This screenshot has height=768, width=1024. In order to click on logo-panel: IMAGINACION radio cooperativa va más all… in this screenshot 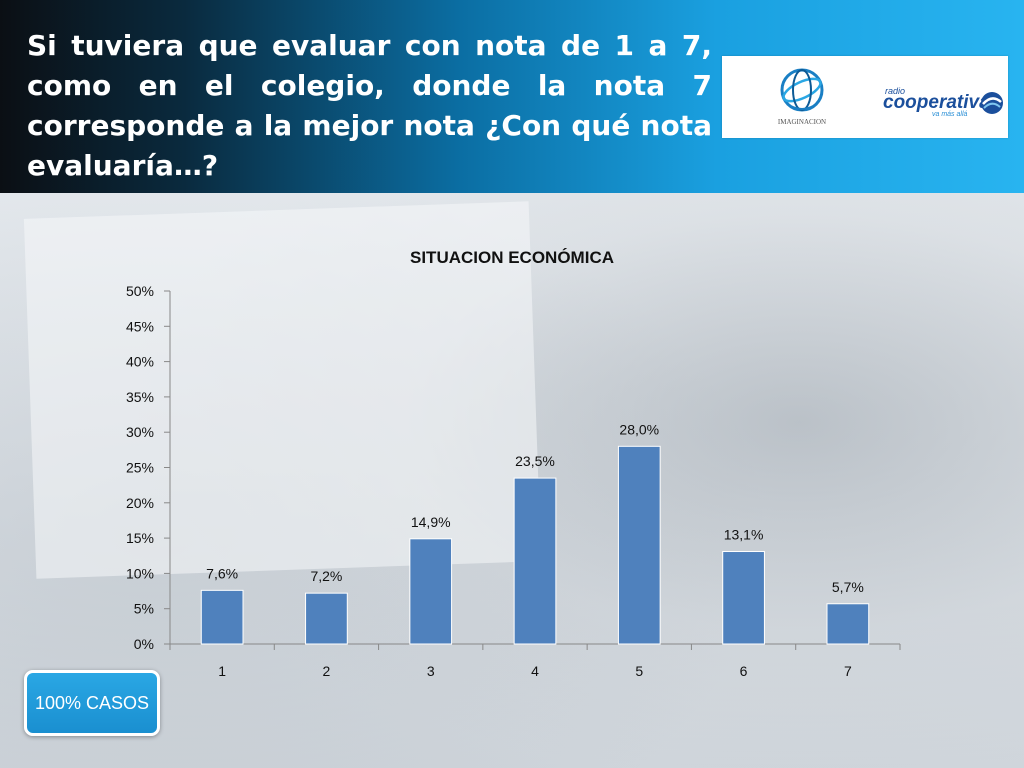, I will do `click(865, 97)`.